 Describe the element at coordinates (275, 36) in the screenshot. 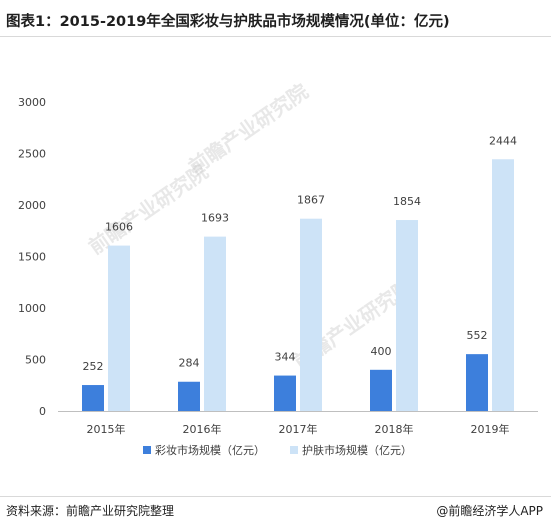

I see `title-divider` at that location.